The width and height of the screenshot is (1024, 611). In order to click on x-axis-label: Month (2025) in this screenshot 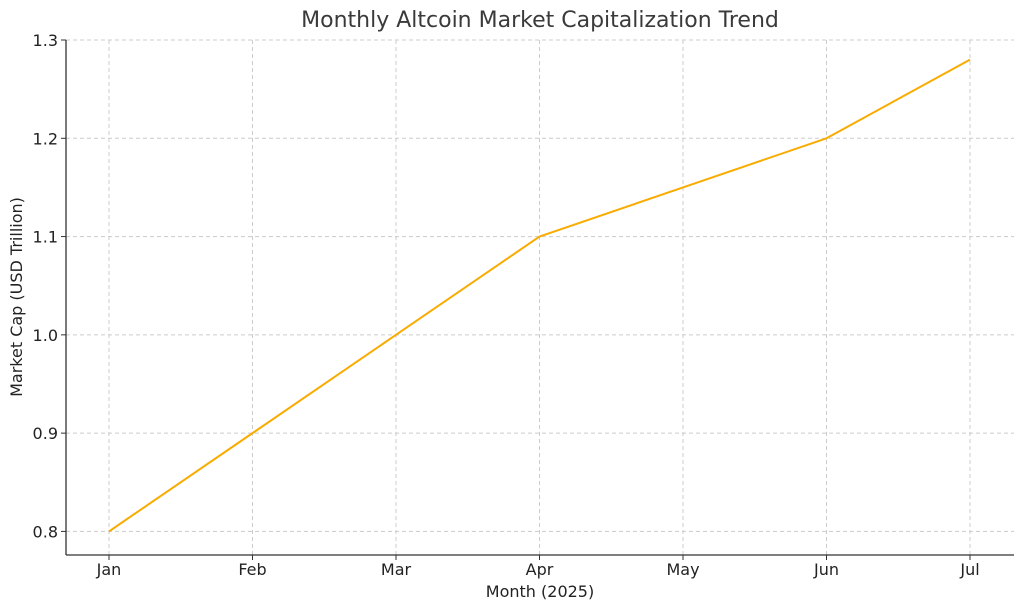, I will do `click(540, 591)`.